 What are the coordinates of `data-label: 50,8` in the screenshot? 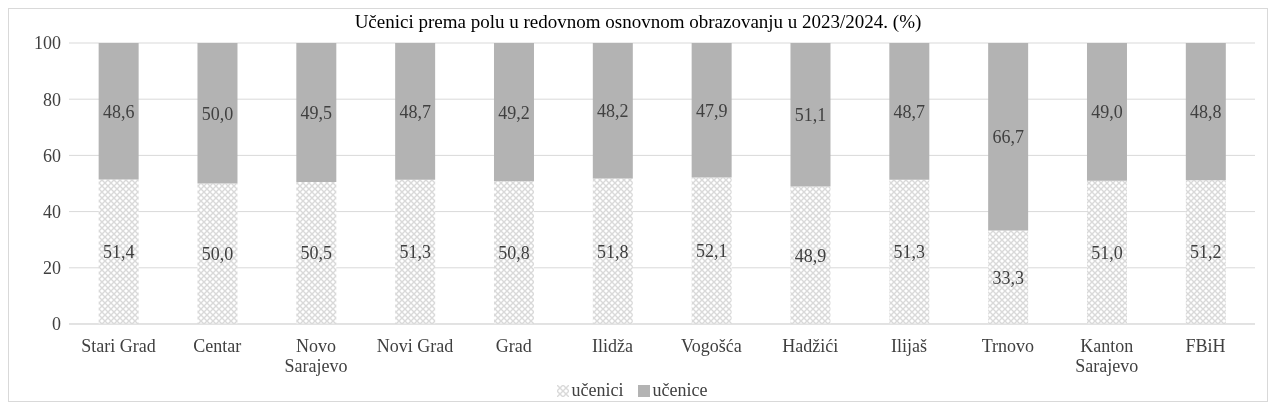 It's located at (514, 253).